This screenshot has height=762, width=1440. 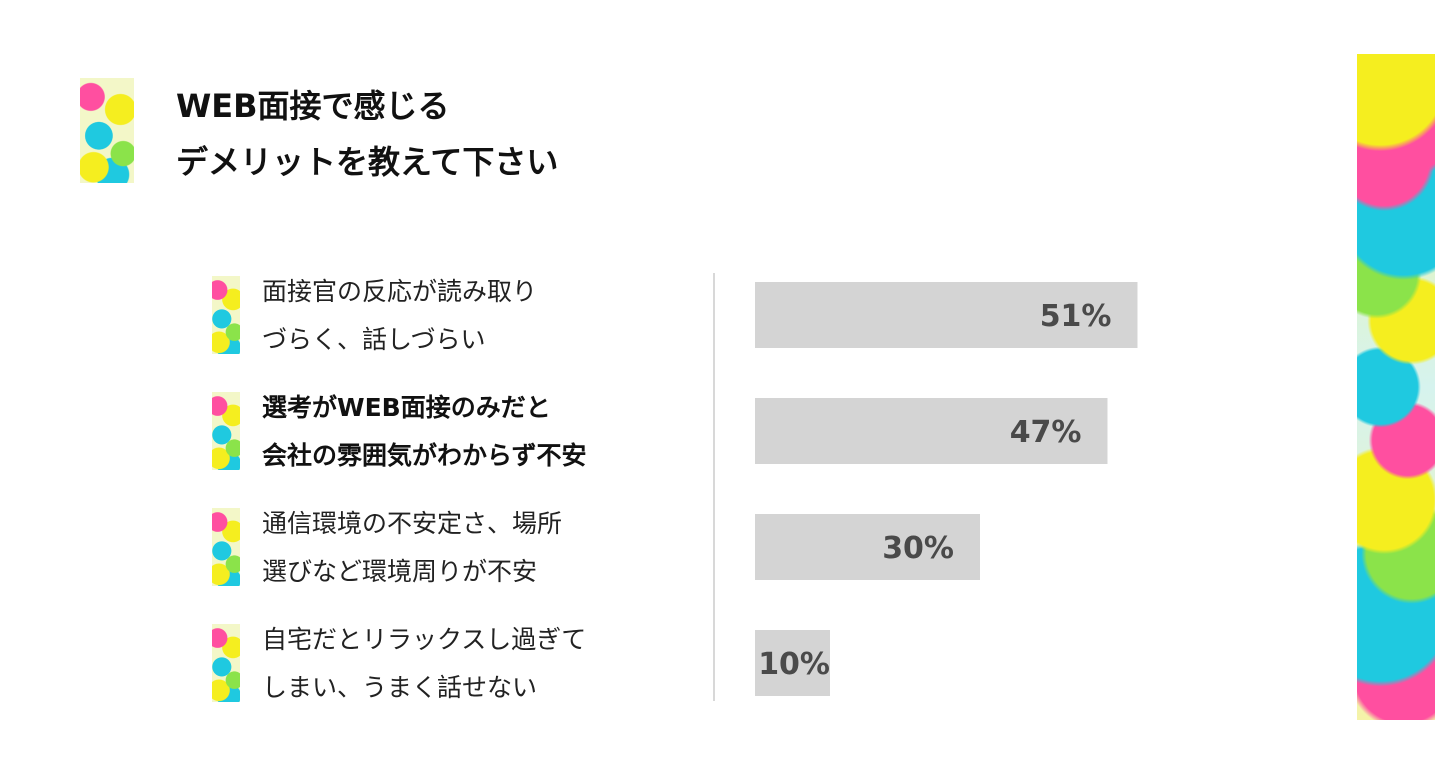 I want to click on right-splash-strip, so click(x=1396, y=387).